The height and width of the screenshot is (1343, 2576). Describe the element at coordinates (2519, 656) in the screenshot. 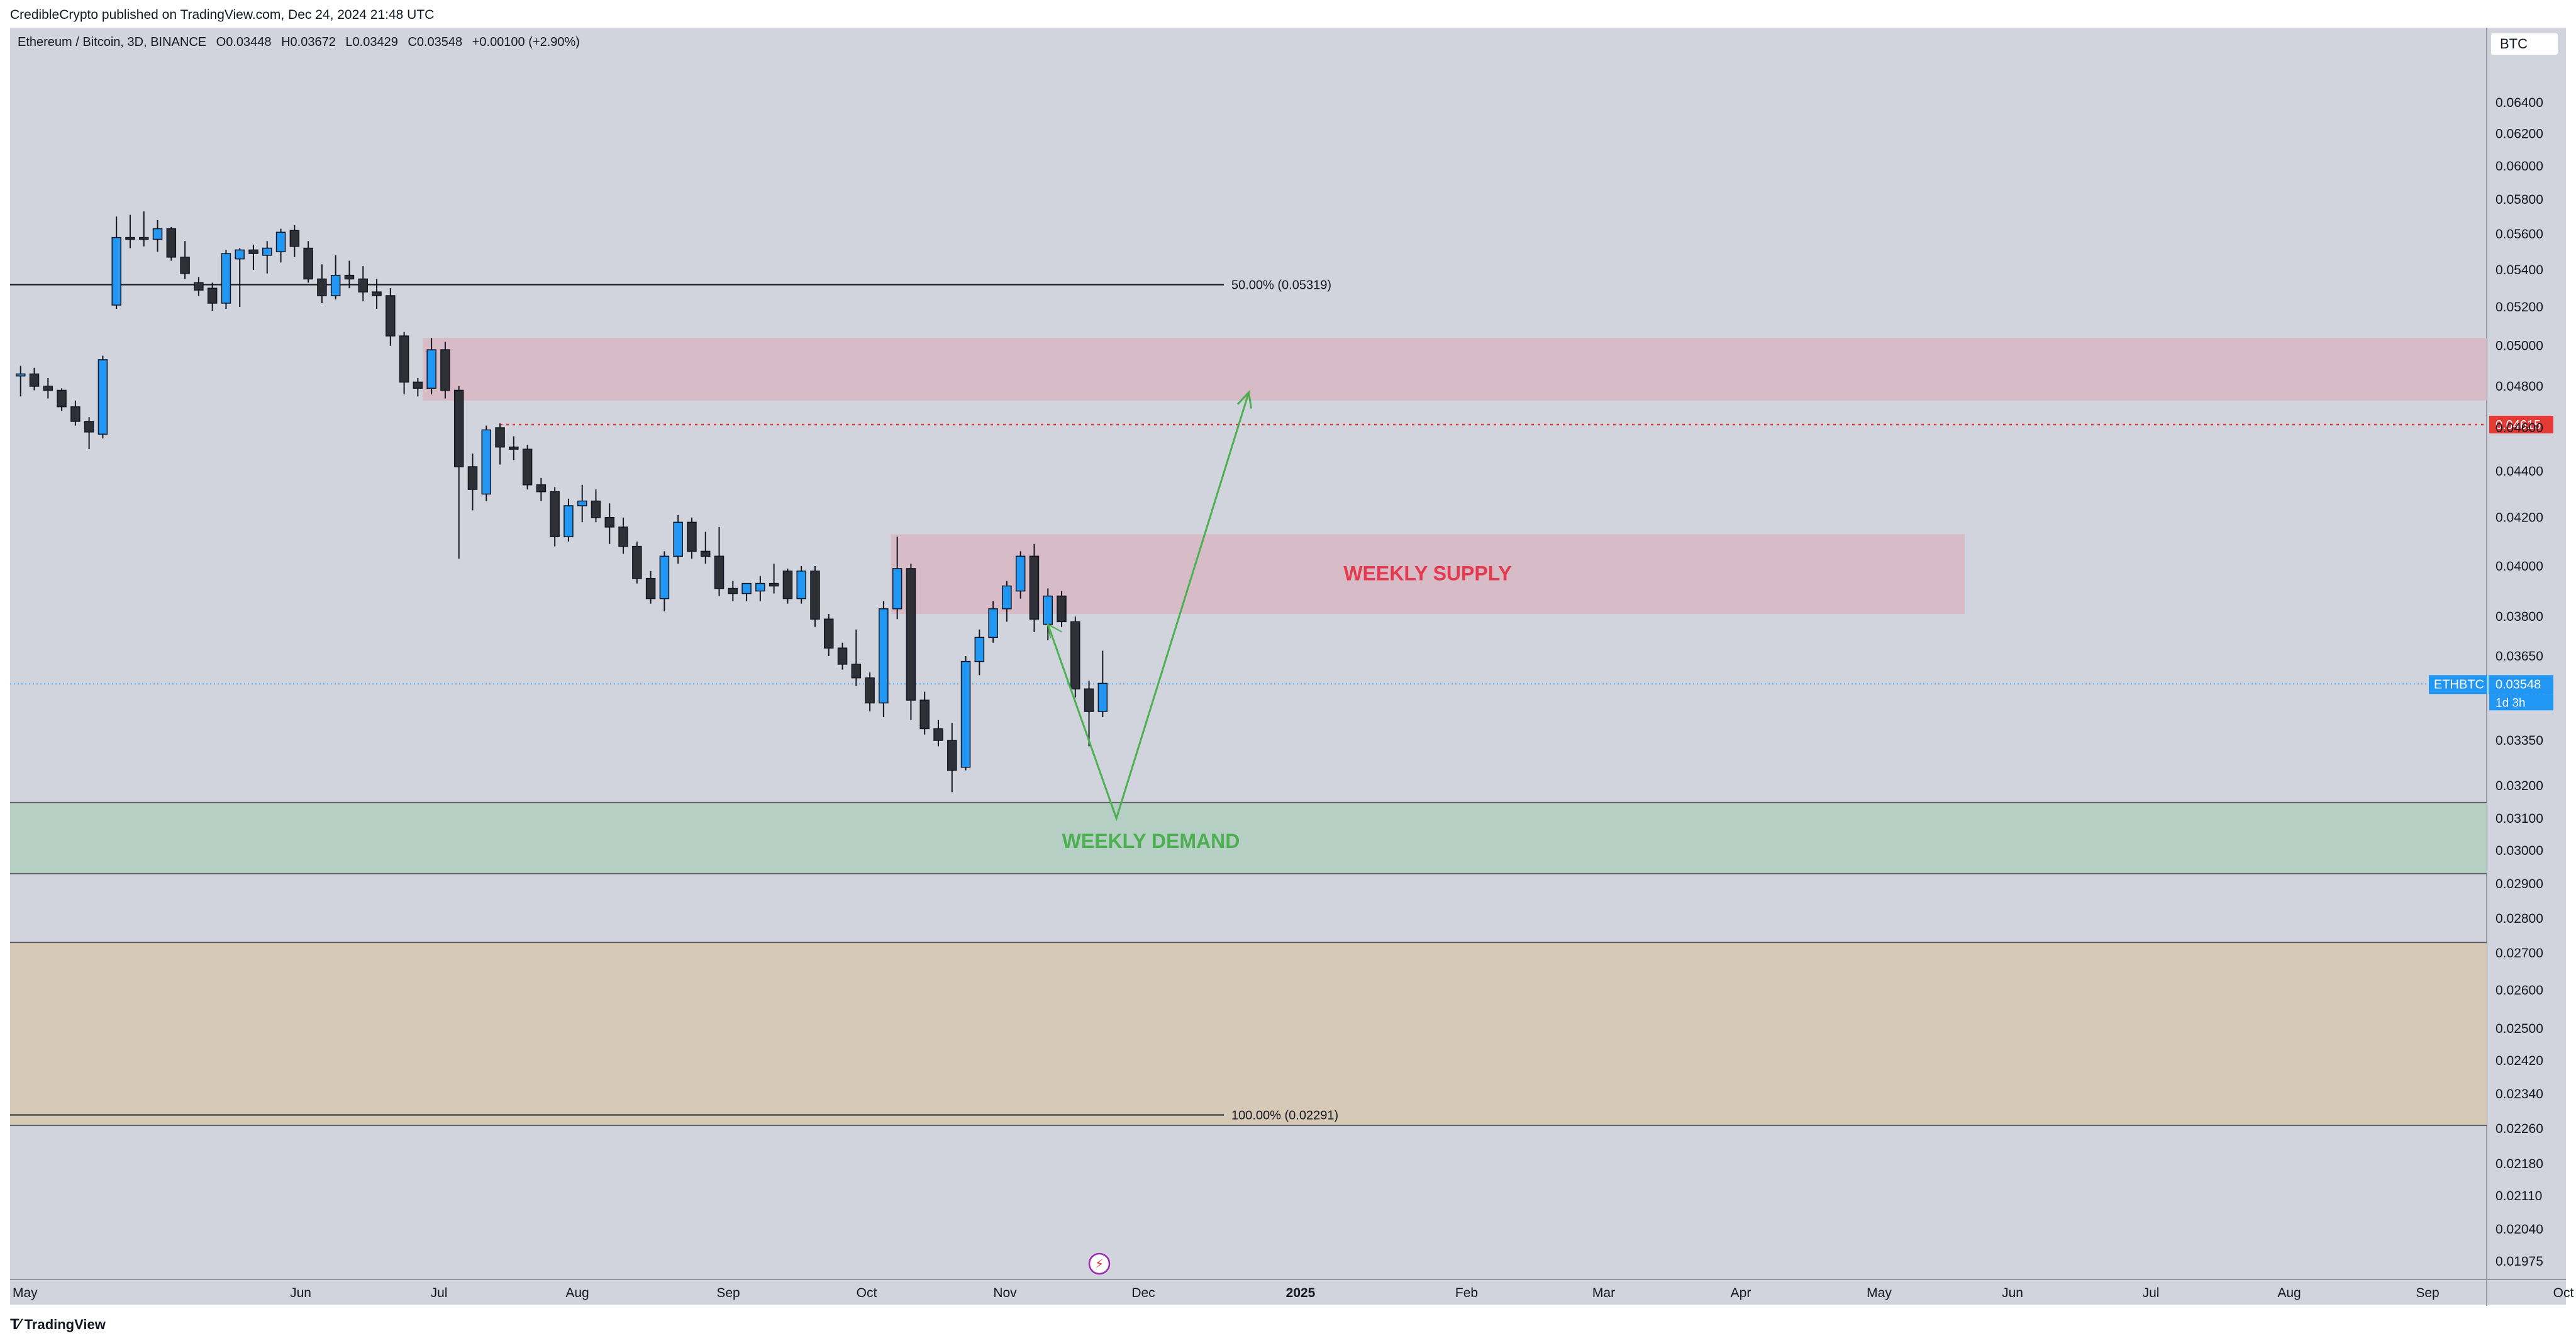

I see `y-tick-label: 0.03650` at that location.